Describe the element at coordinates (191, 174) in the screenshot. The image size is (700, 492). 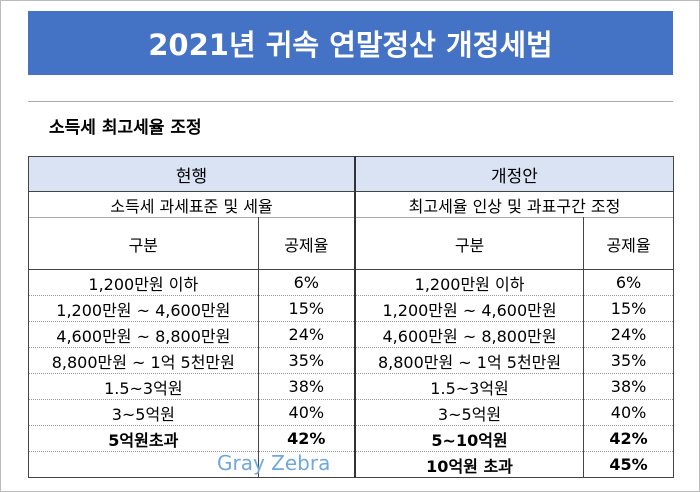
I see `heading: 현행` at that location.